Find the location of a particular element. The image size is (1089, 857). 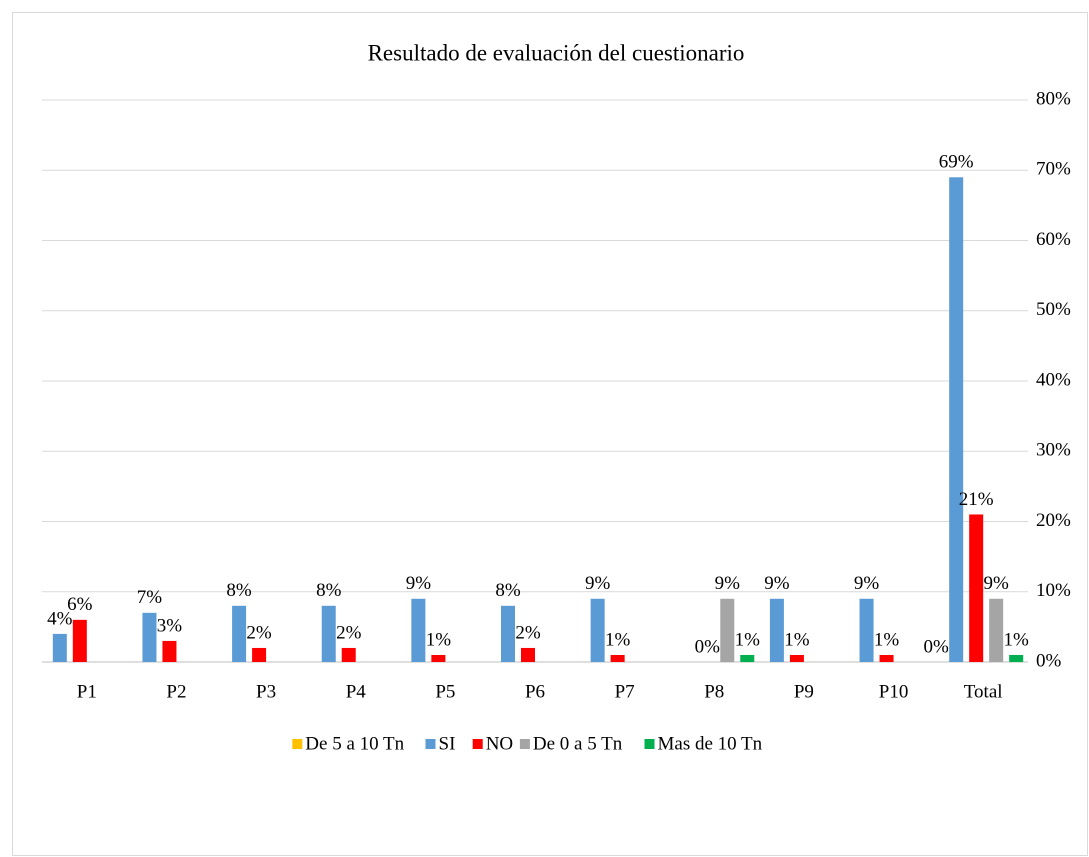

legend-label: De 0 a 5 Tn is located at coordinates (578, 743).